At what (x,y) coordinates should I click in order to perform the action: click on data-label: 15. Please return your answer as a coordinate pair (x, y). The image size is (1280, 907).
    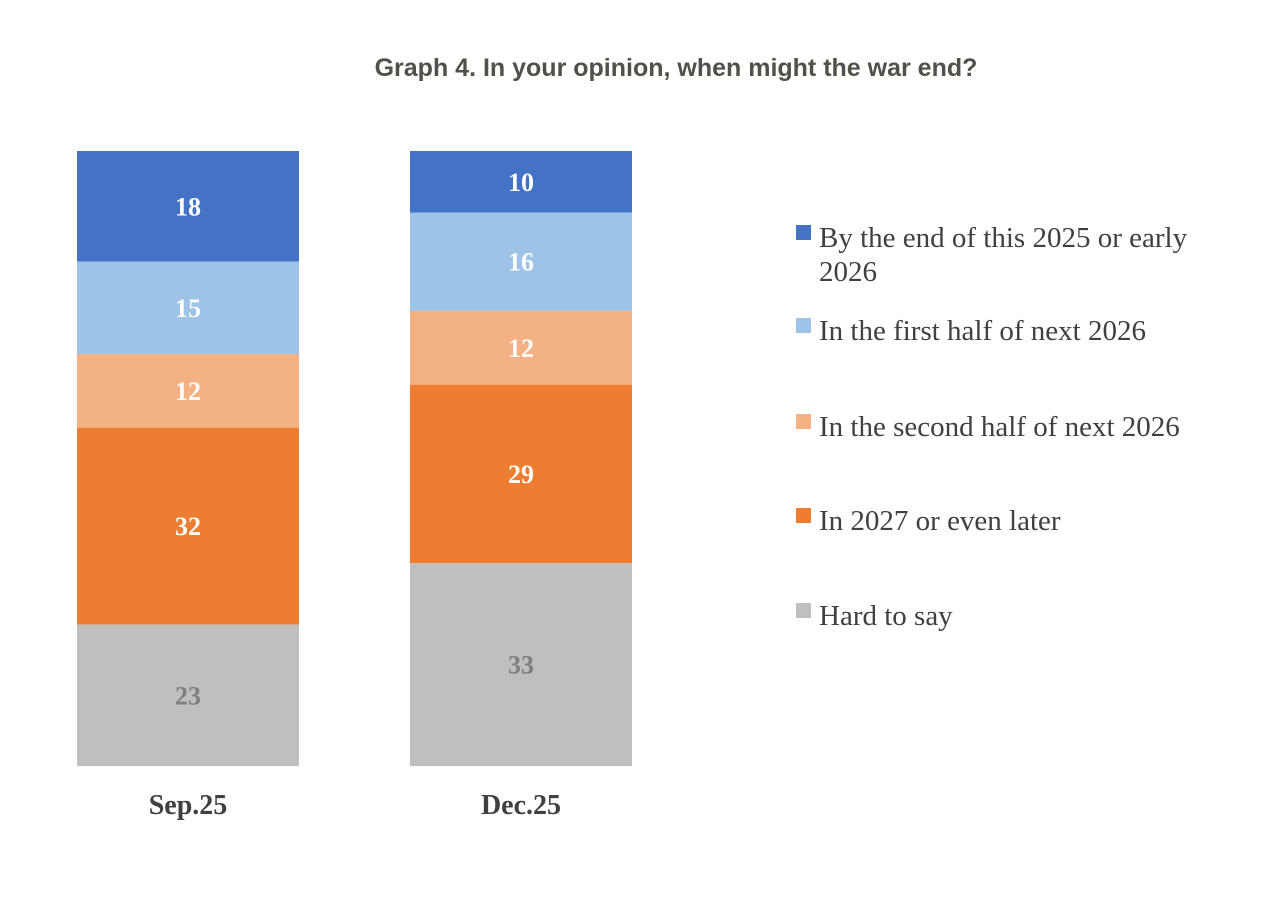
    Looking at the image, I should click on (188, 308).